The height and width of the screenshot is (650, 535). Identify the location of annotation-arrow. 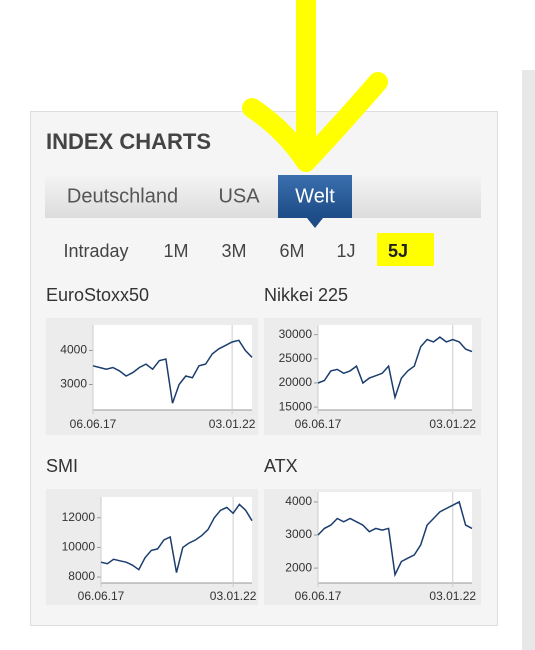
(315, 86).